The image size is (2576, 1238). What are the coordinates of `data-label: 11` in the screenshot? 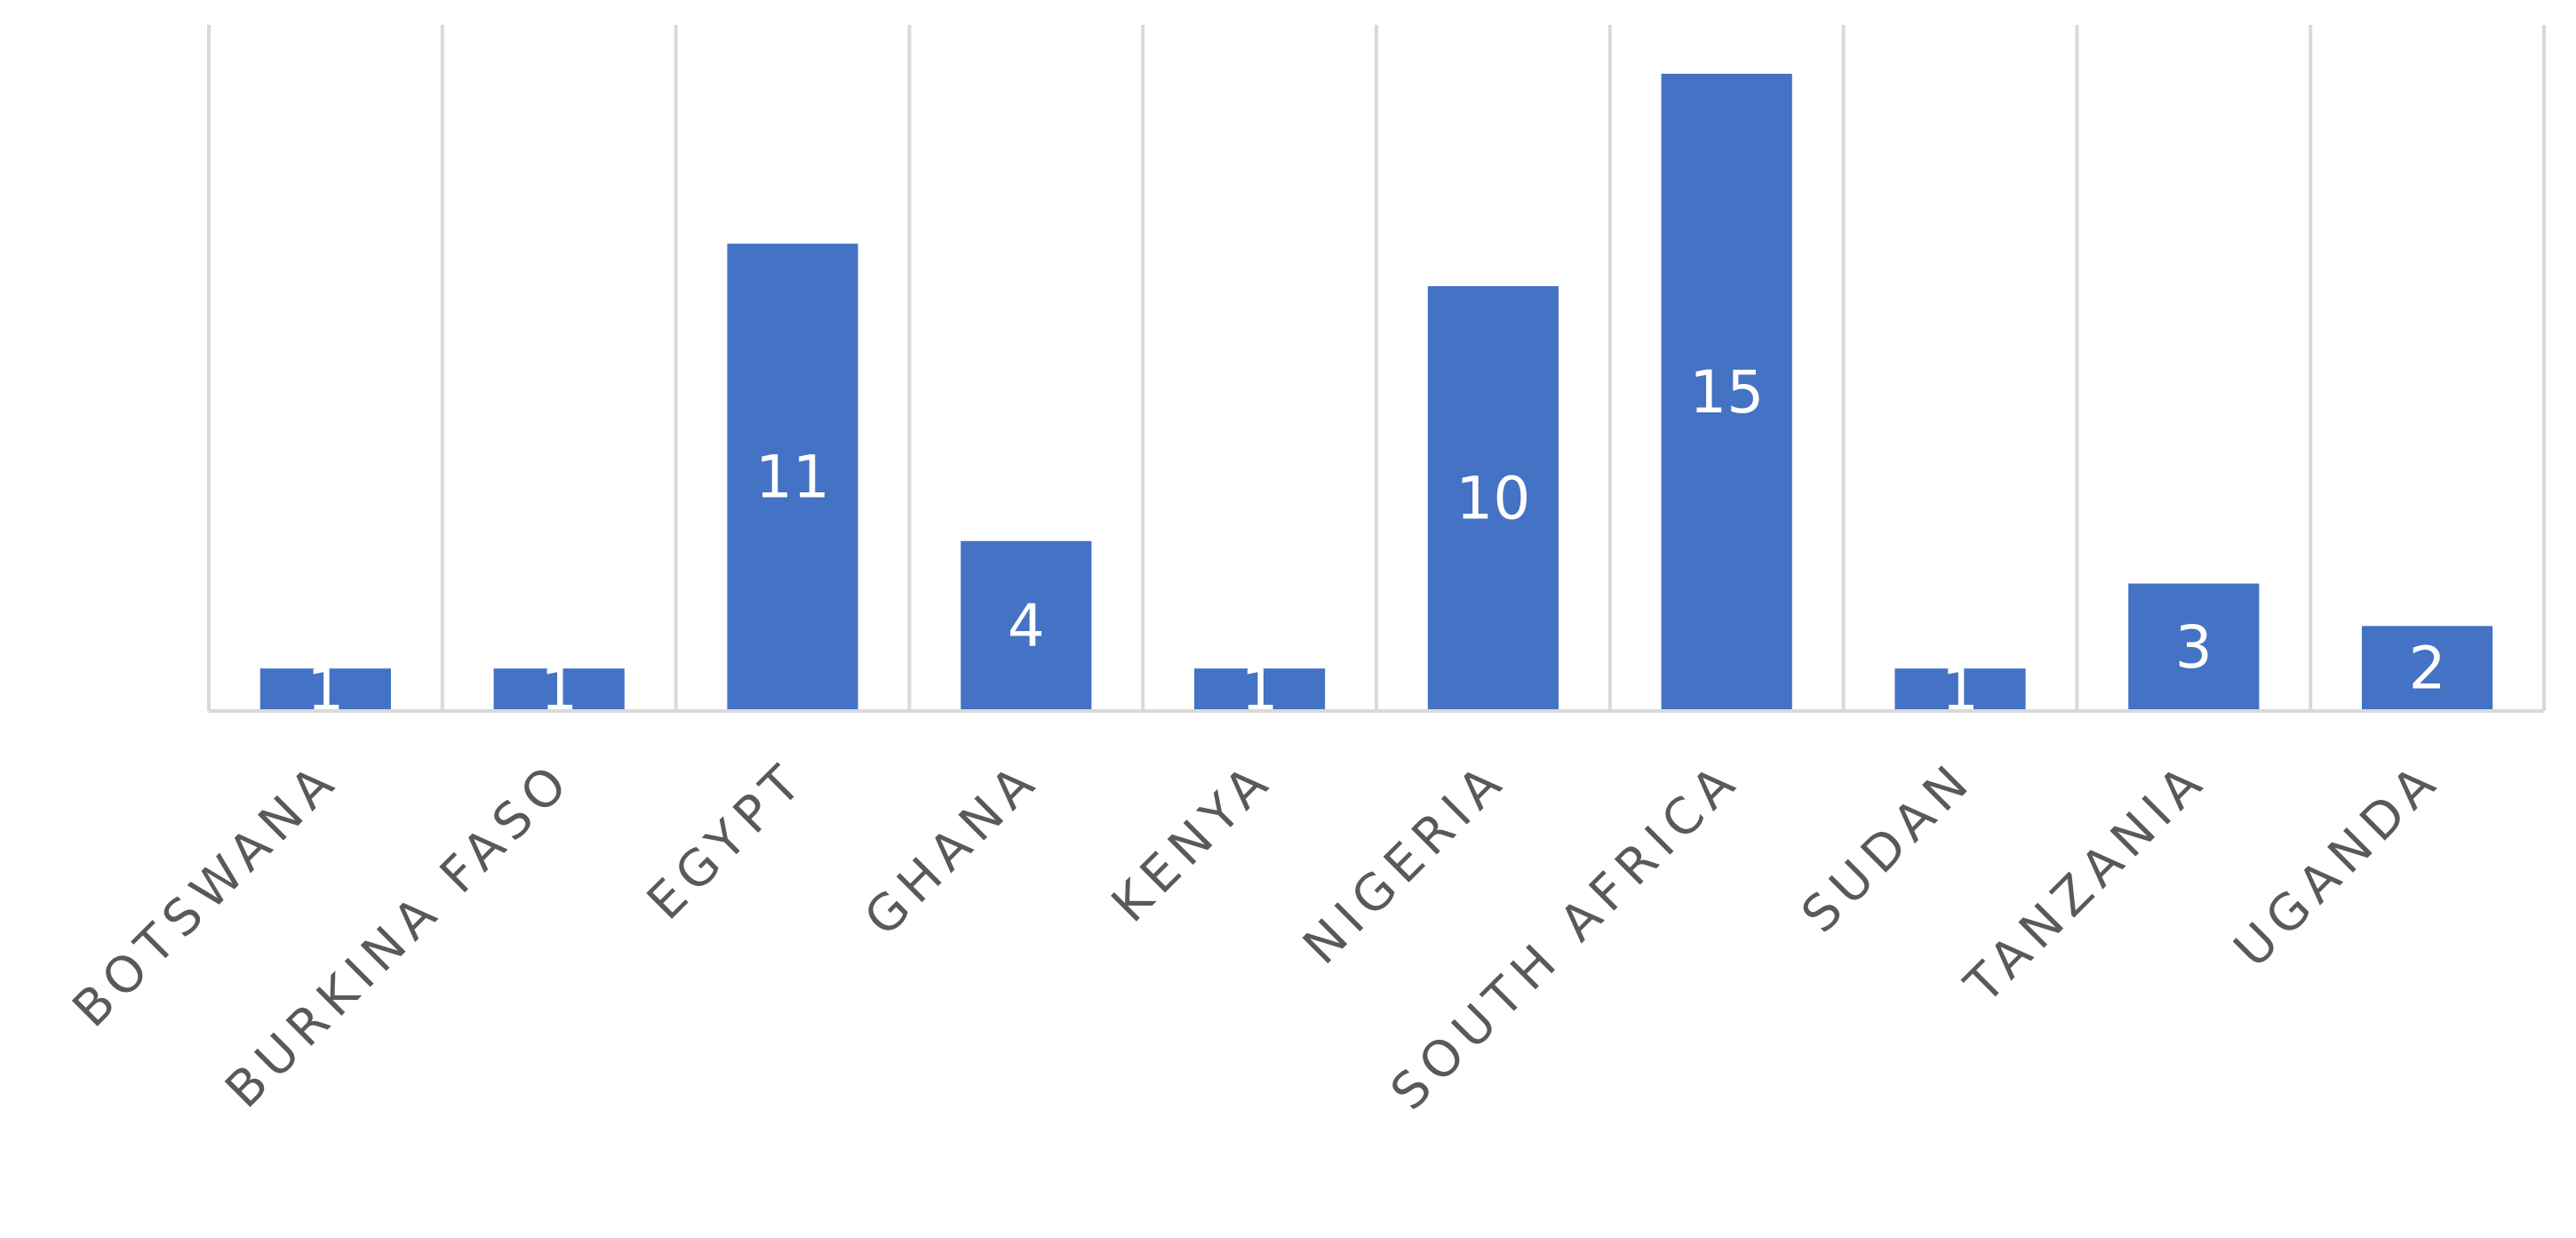 It's located at (793, 477).